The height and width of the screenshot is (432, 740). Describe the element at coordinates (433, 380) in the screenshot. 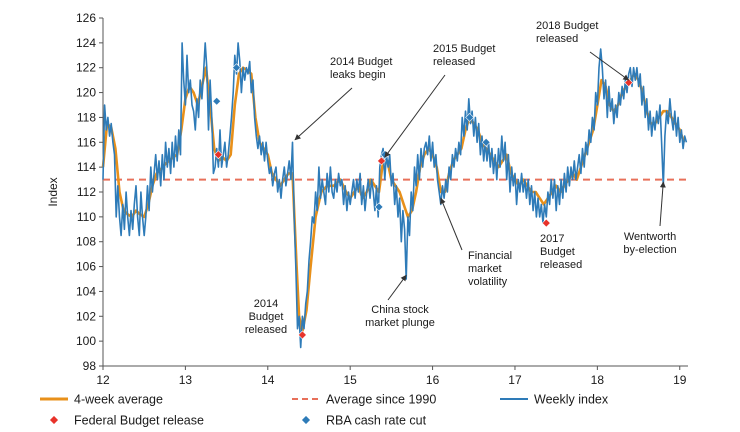

I see `x-tick-label: 16` at that location.